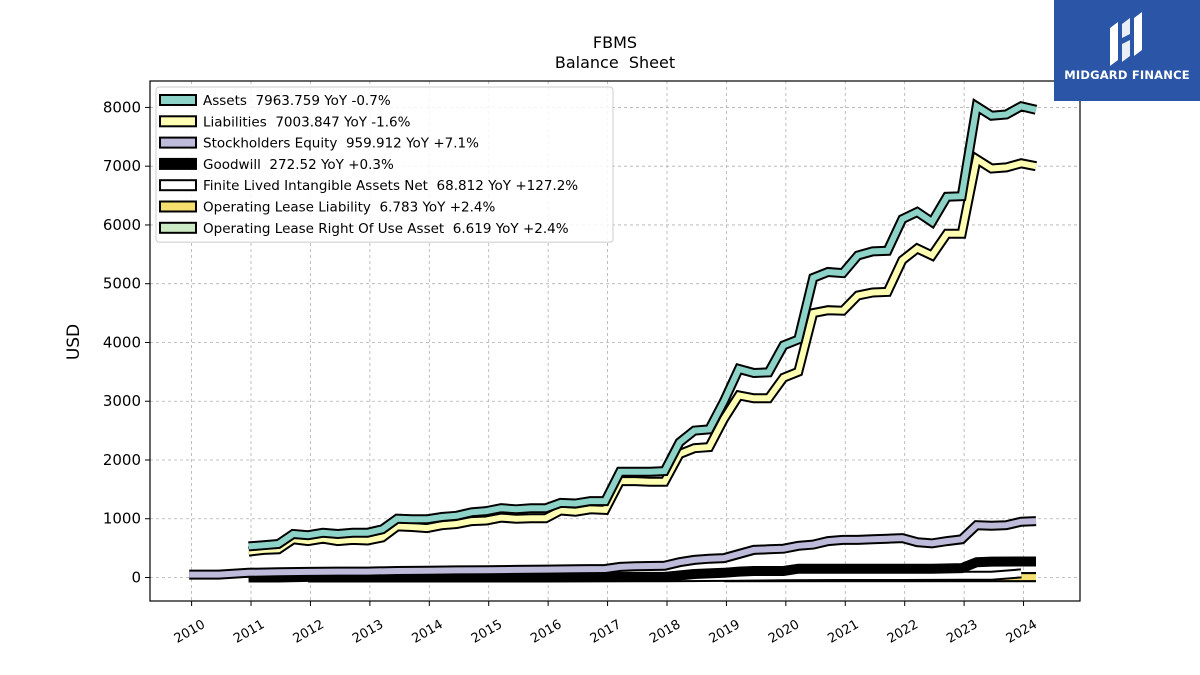 The width and height of the screenshot is (1200, 675). I want to click on chart-subtitle: Balance Sheet, so click(615, 62).